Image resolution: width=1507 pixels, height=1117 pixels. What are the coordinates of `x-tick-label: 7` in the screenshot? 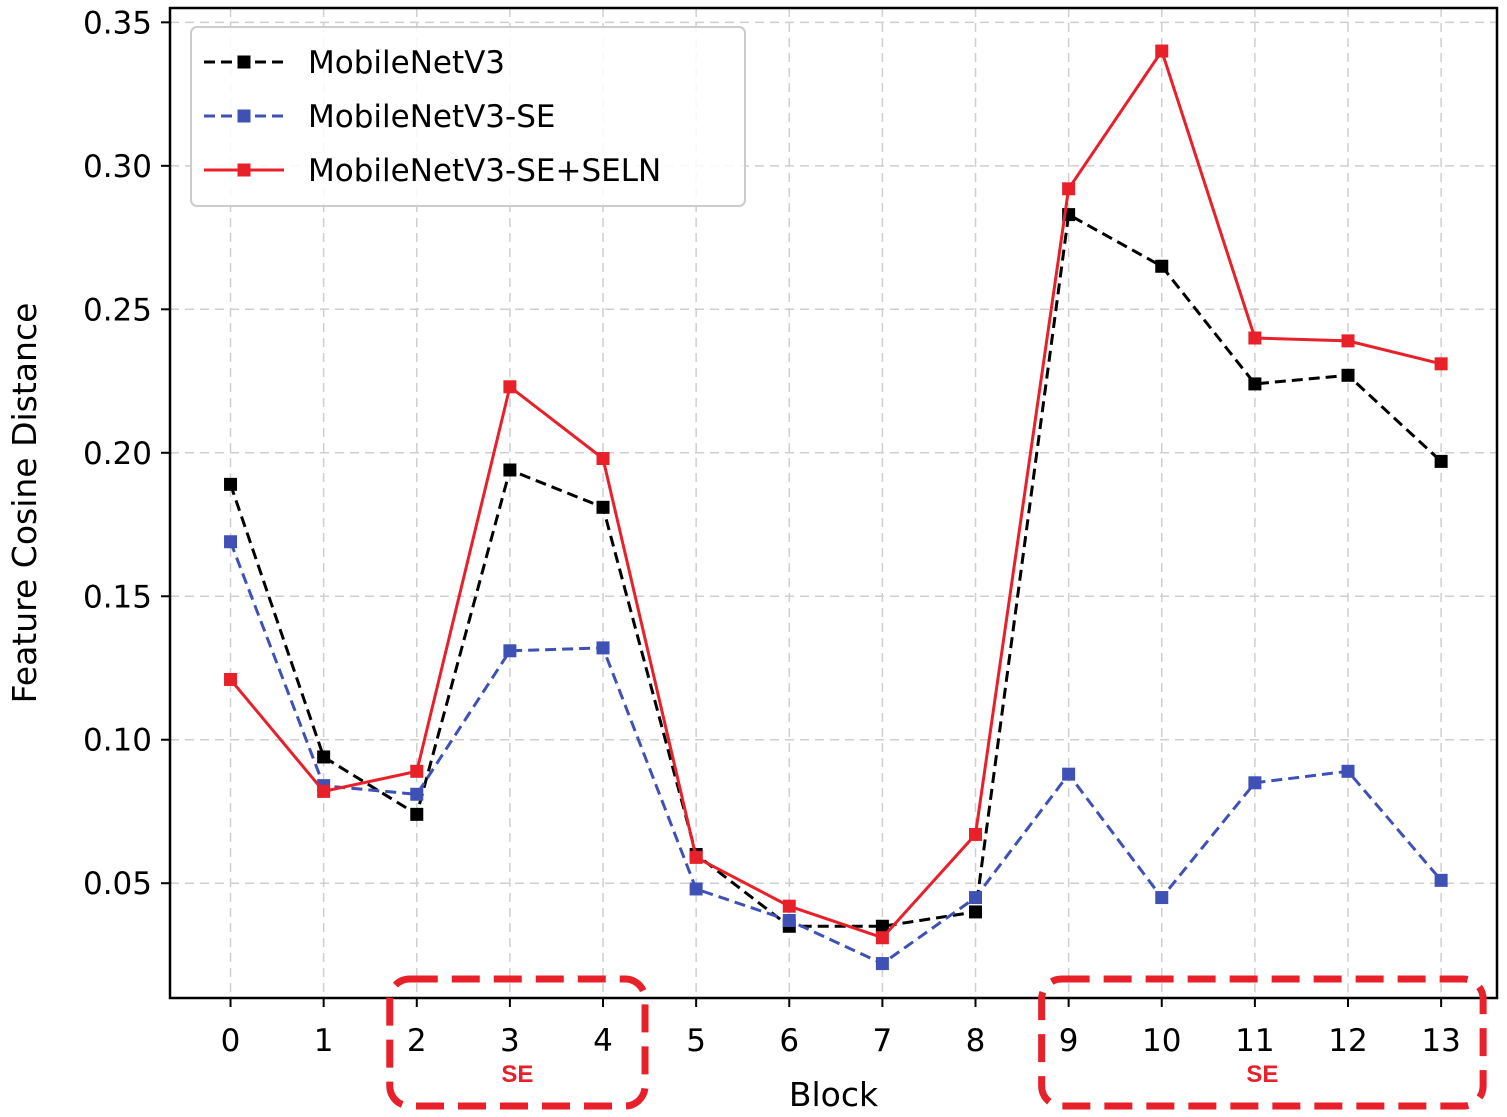 It's located at (883, 1041).